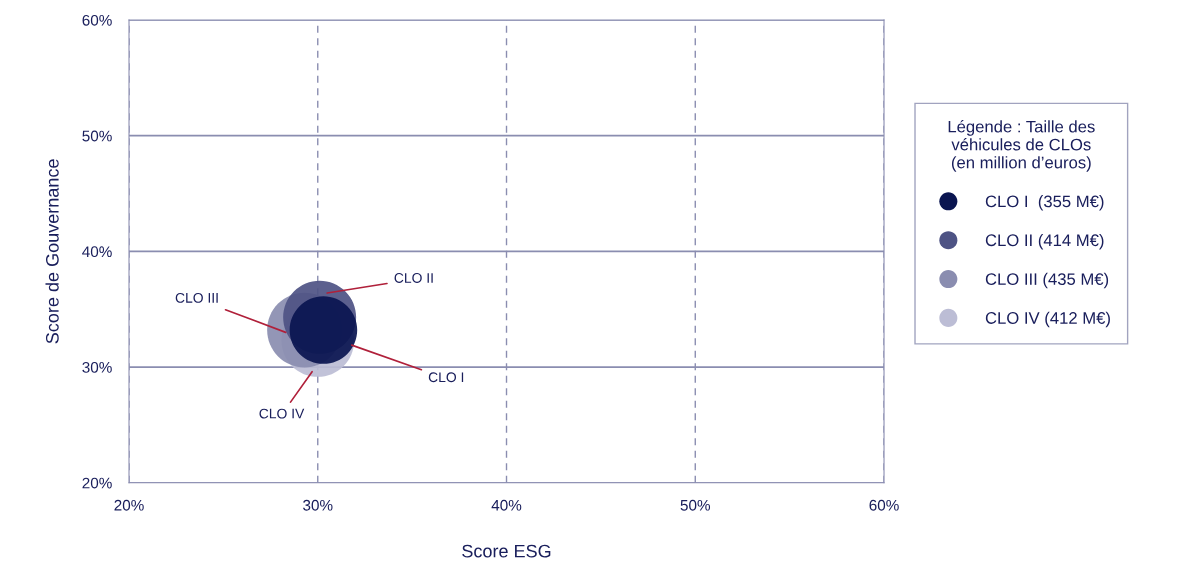  Describe the element at coordinates (129, 505) in the screenshot. I see `x-tick-label: 20%` at that location.